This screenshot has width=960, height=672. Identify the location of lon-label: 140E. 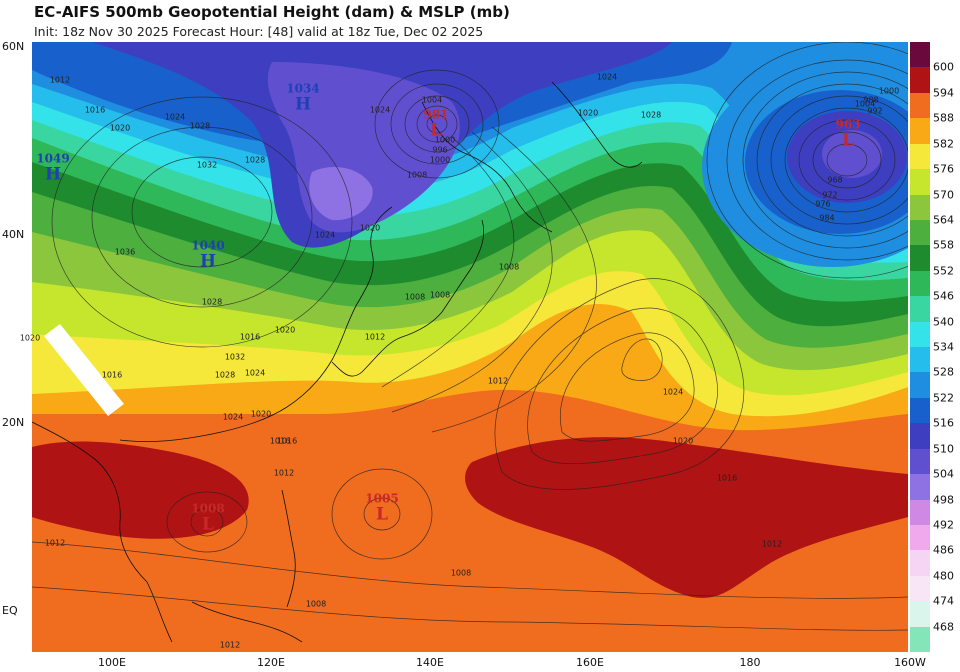
(430, 662).